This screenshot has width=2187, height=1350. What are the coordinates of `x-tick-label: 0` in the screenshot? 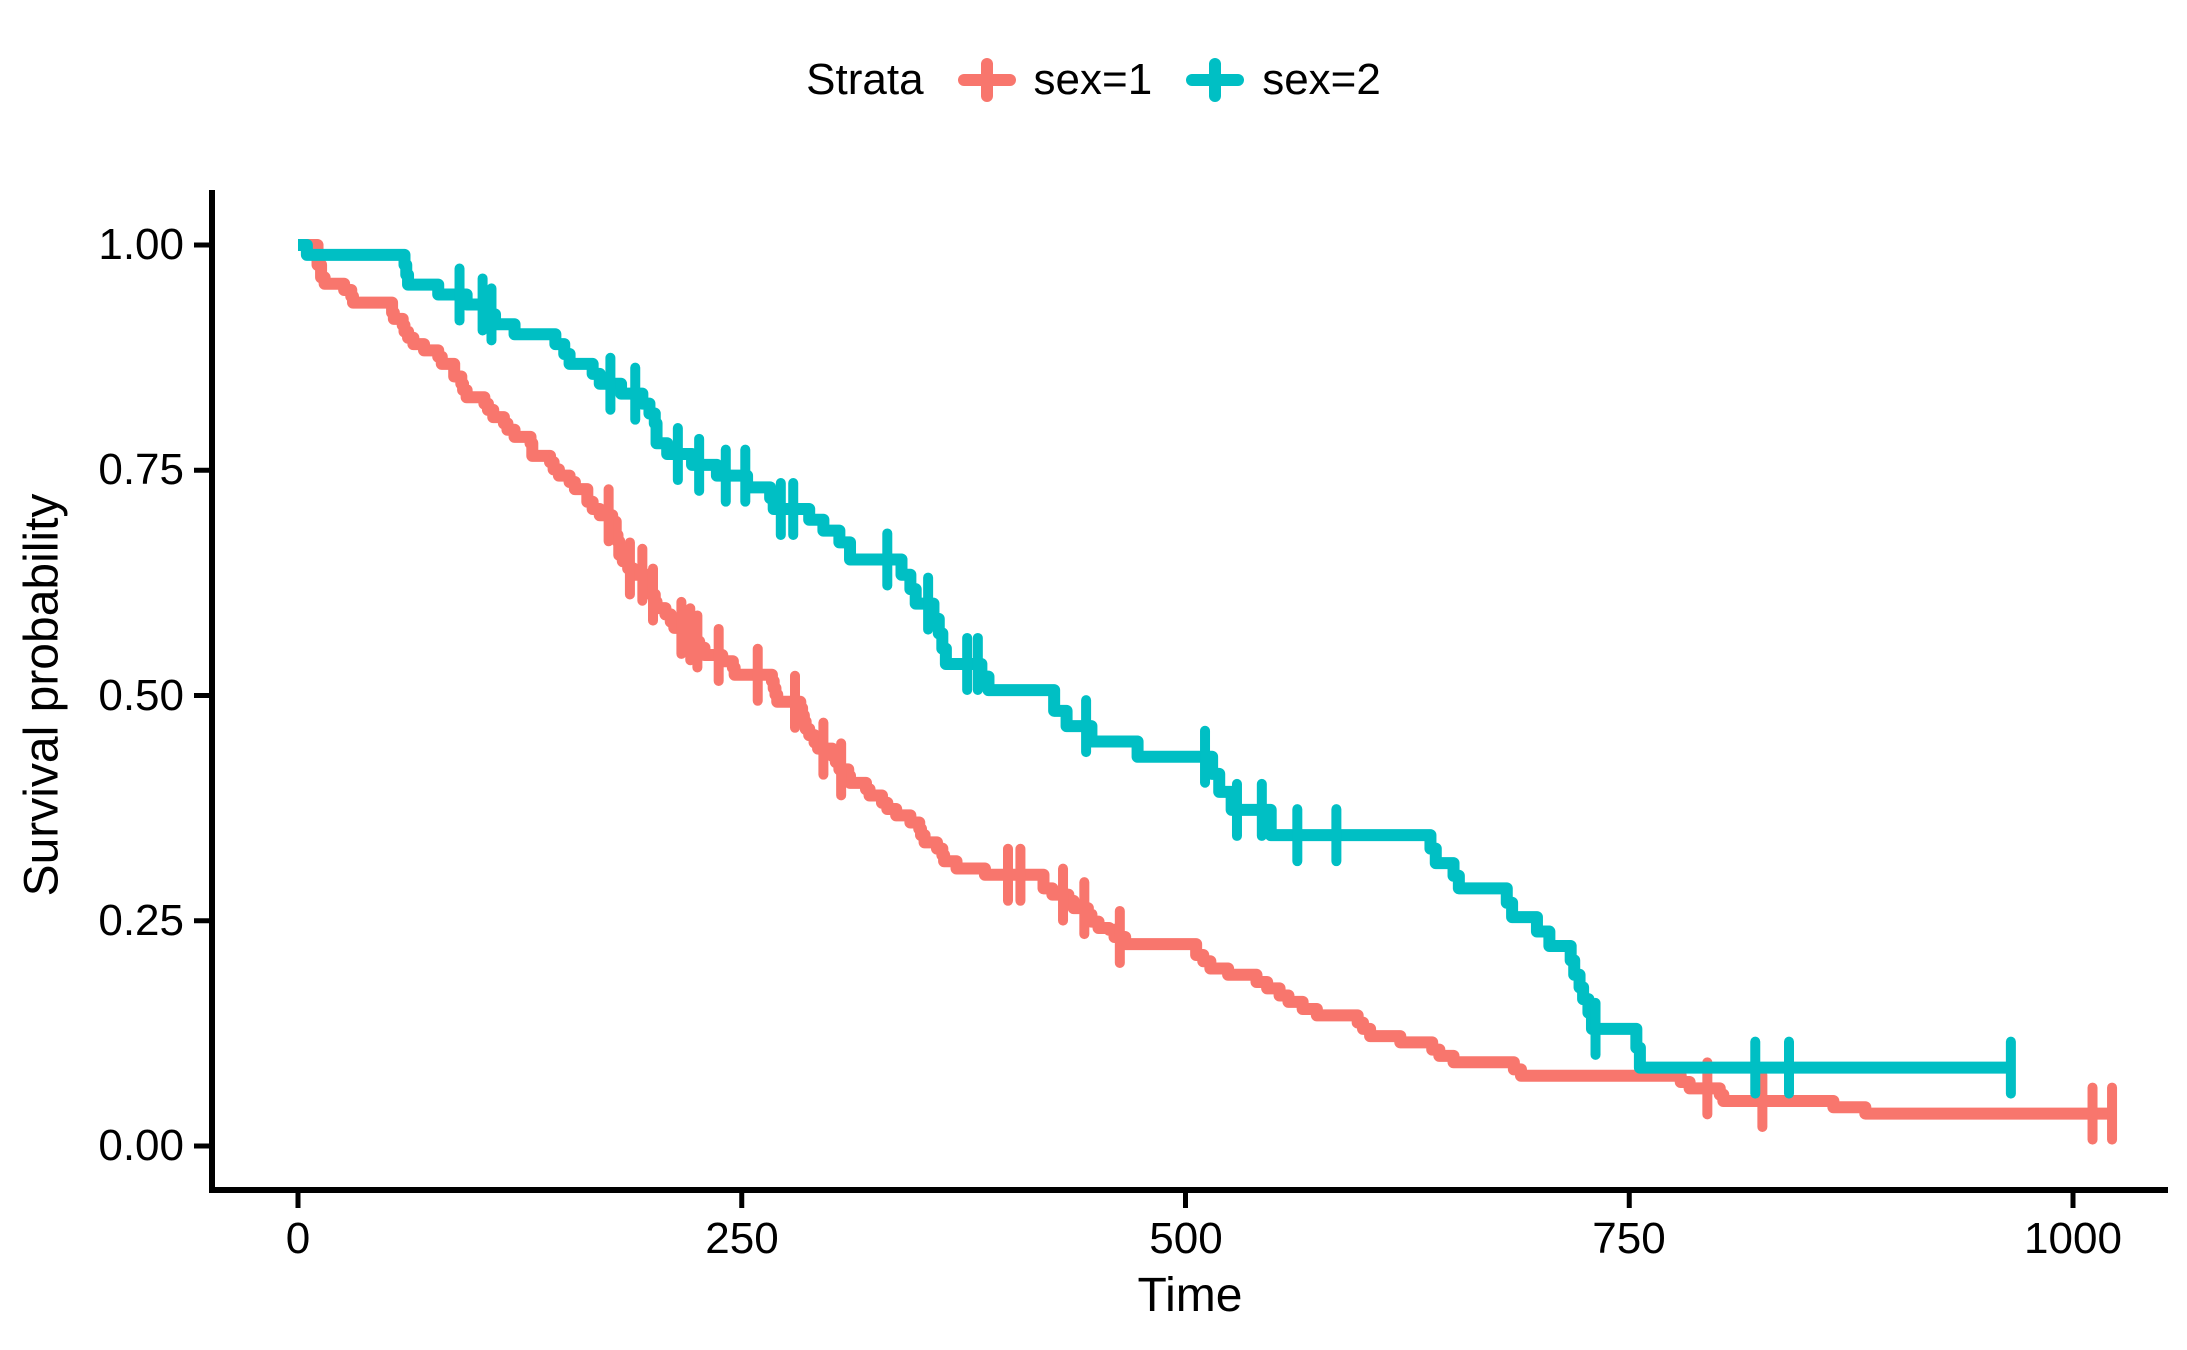 It's located at (298, 1238).